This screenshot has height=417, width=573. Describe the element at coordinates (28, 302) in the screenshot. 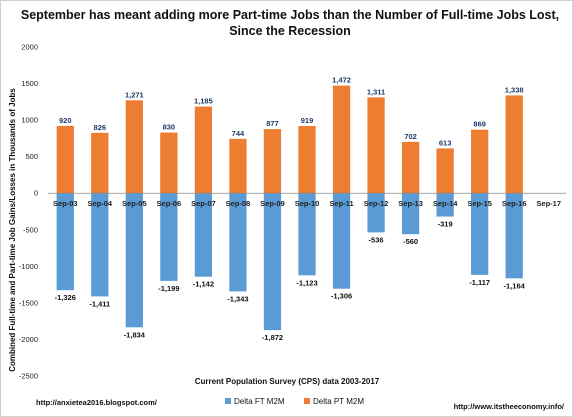

I see `y-tick-label: -1500` at that location.